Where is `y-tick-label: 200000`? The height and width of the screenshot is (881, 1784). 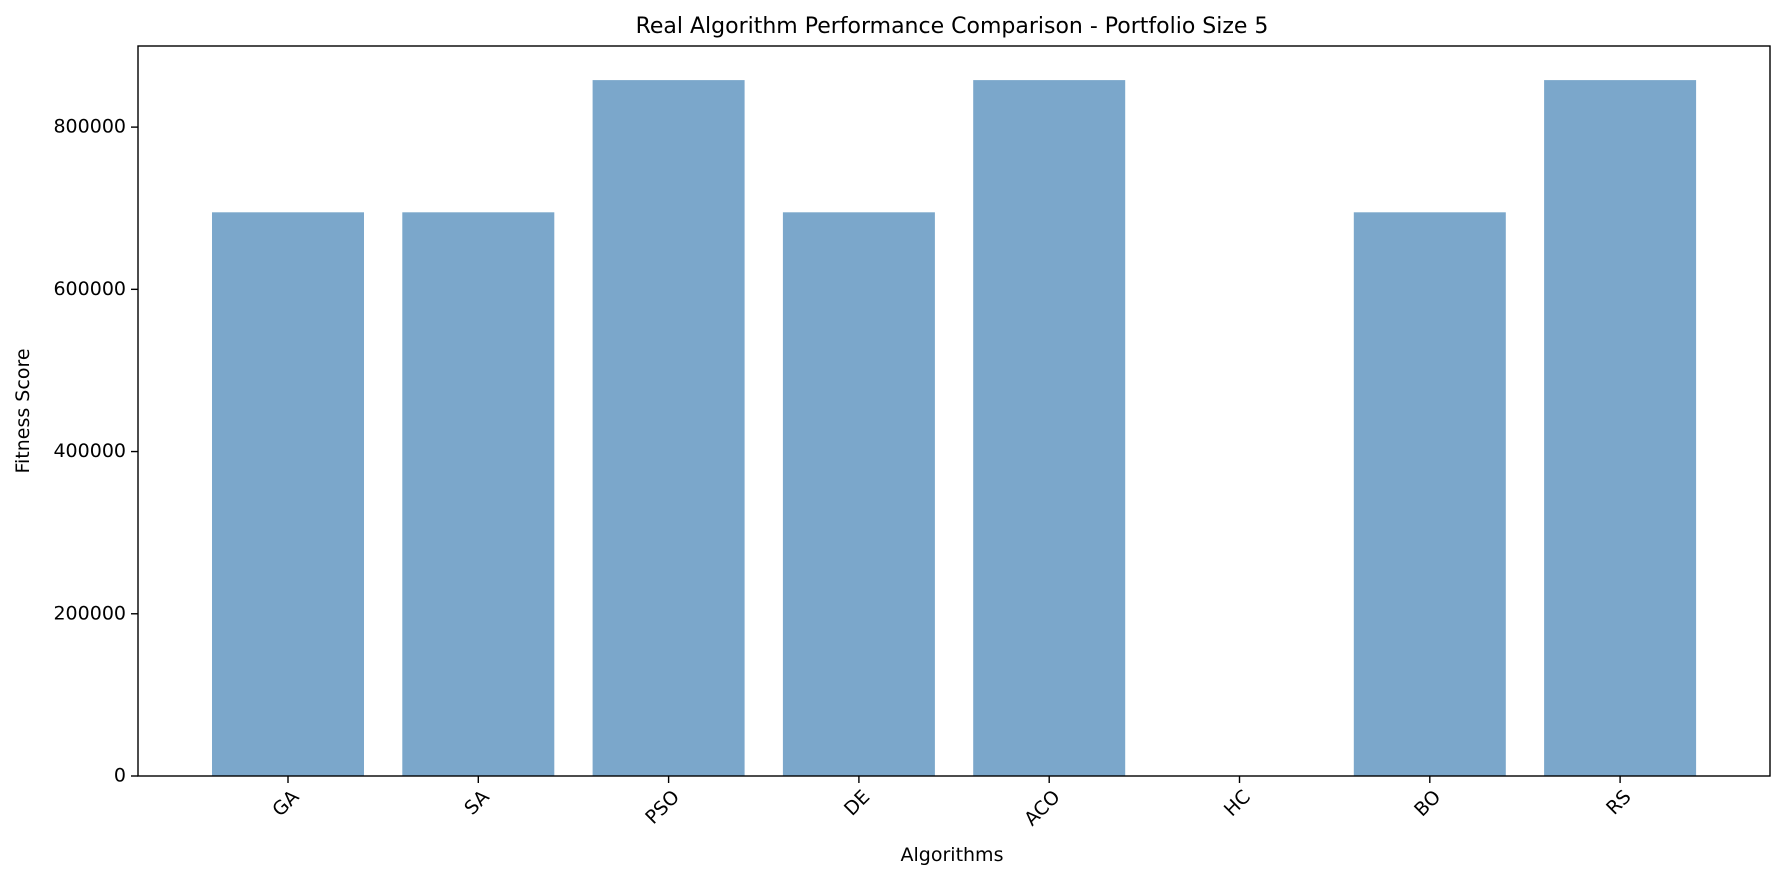 y-tick-label: 200000 is located at coordinates (89, 613).